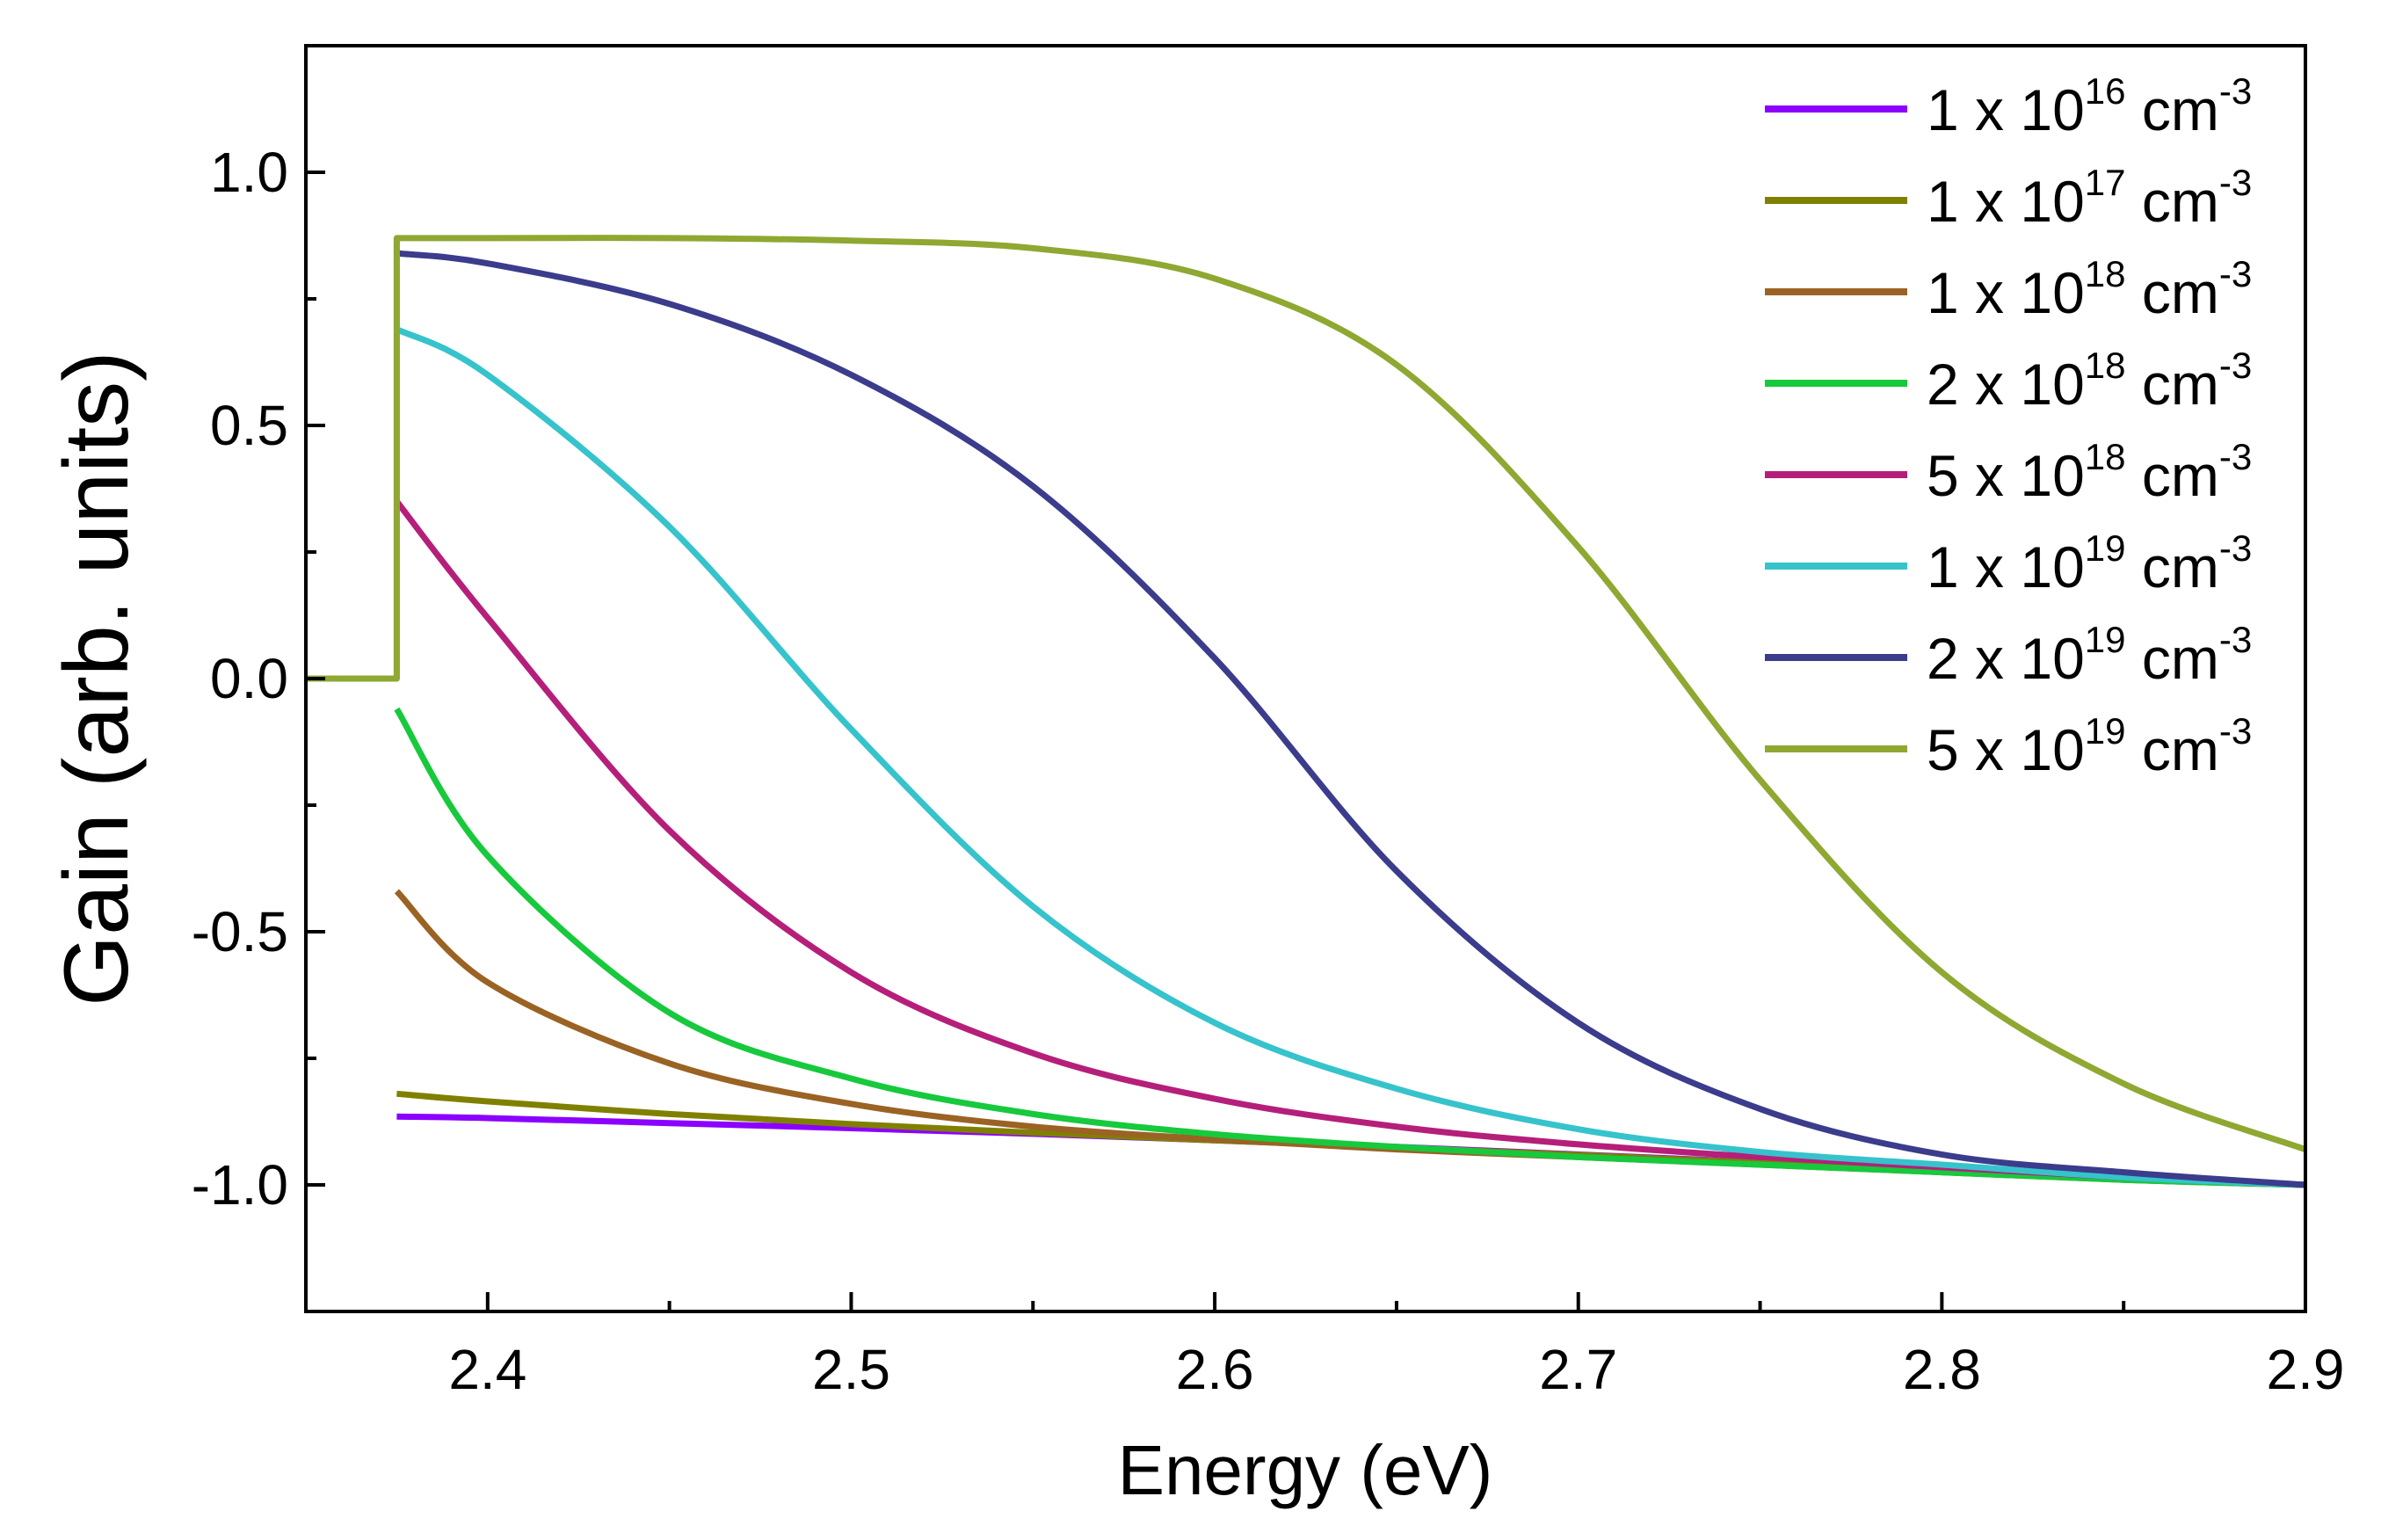 The image size is (2381, 1540). What do you see at coordinates (2089, 381) in the screenshot?
I see `legend-label: 2 x 1018 cm-3` at bounding box center [2089, 381].